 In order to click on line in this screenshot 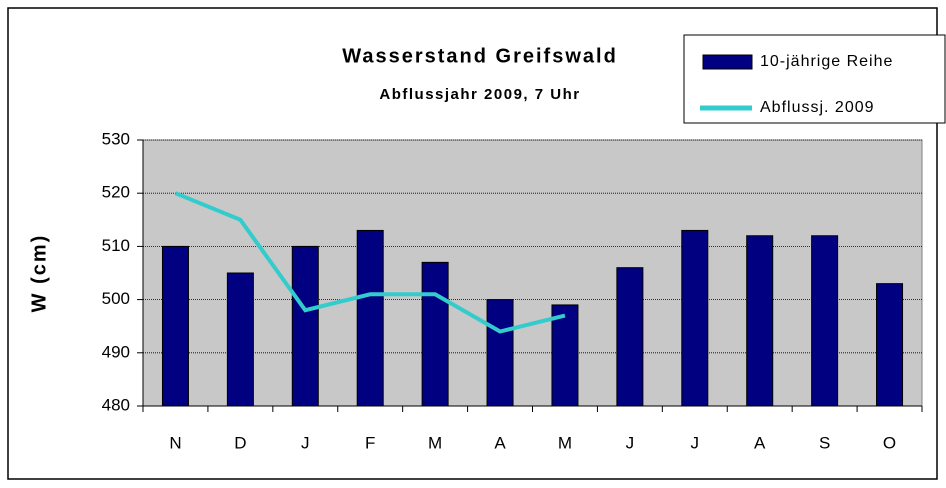, I will do `click(370, 262)`.